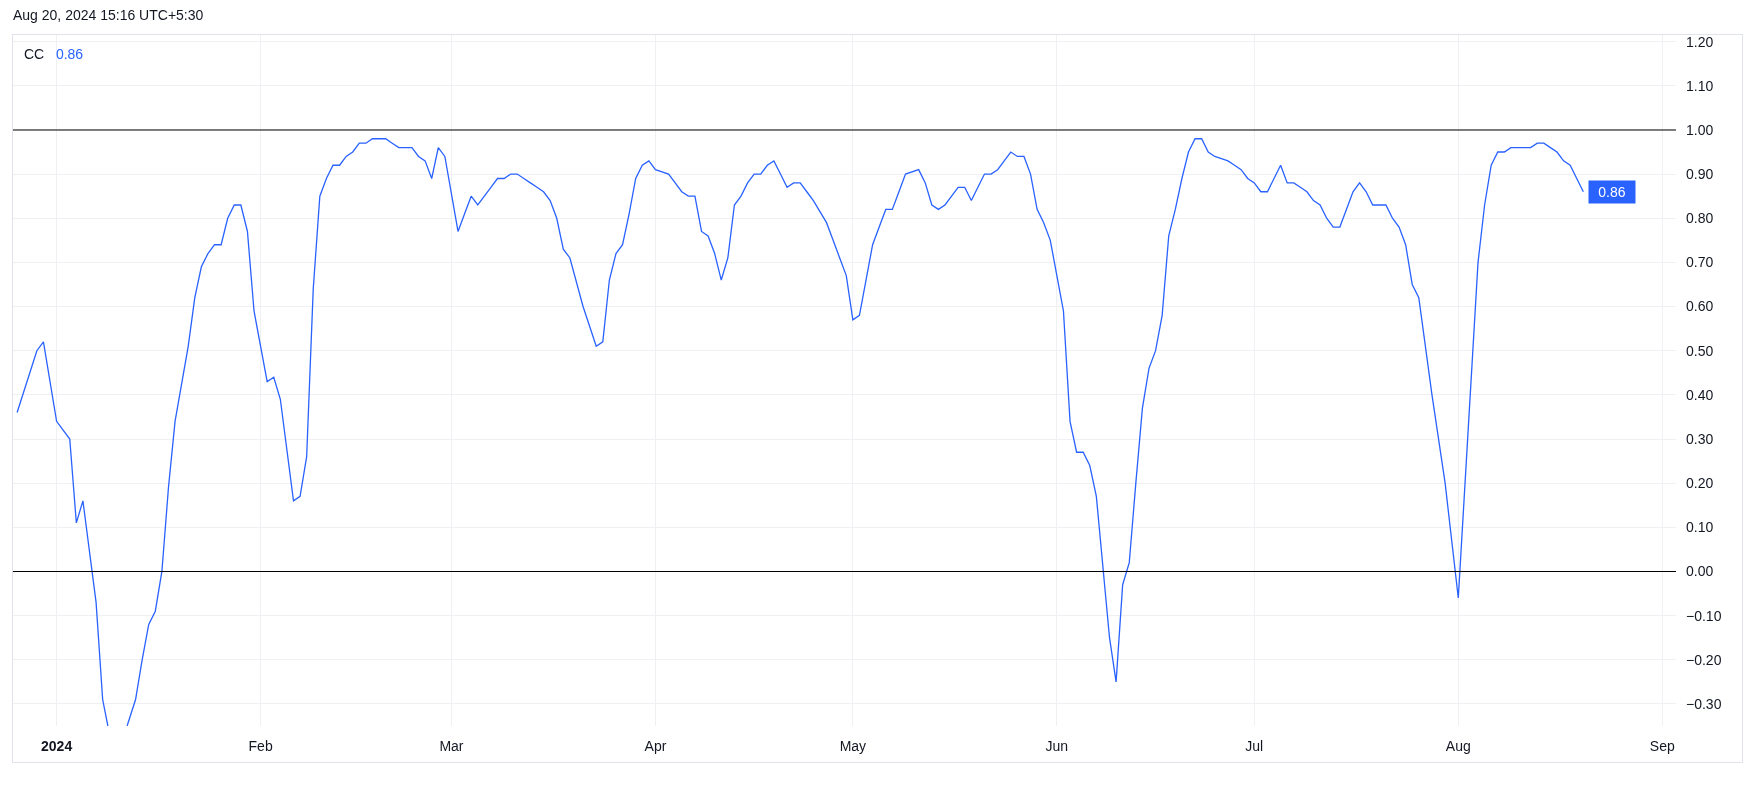 This screenshot has height=806, width=1755. I want to click on y-tick-label: 1.20, so click(1700, 41).